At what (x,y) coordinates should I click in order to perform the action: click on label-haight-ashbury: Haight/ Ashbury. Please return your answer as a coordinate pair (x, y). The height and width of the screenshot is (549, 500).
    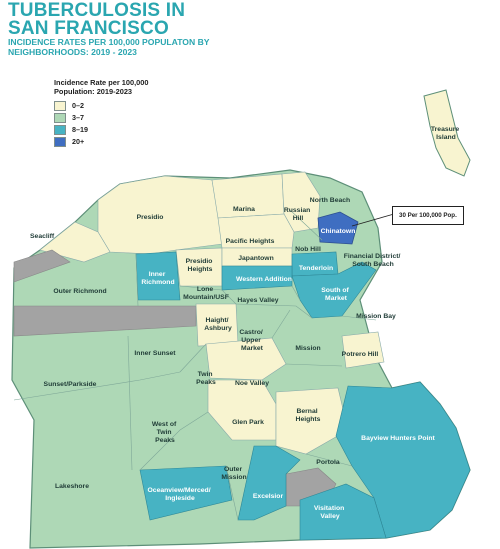
    Looking at the image, I should click on (218, 324).